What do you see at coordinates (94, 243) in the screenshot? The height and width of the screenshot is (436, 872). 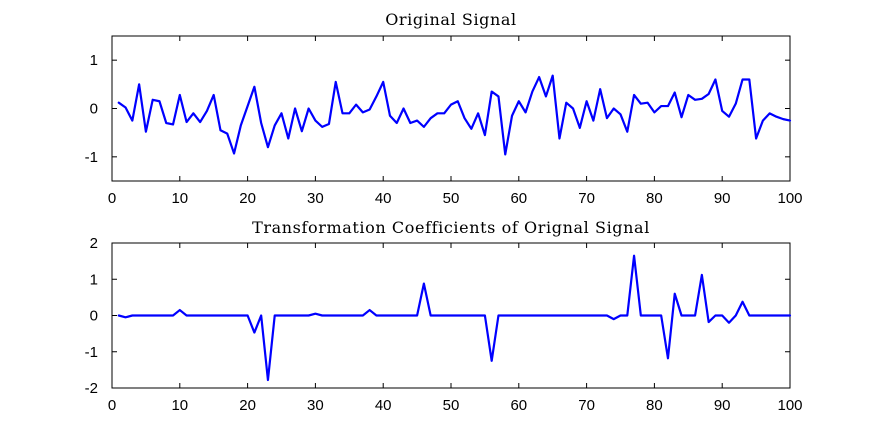 I see `y-tick-label: 2` at bounding box center [94, 243].